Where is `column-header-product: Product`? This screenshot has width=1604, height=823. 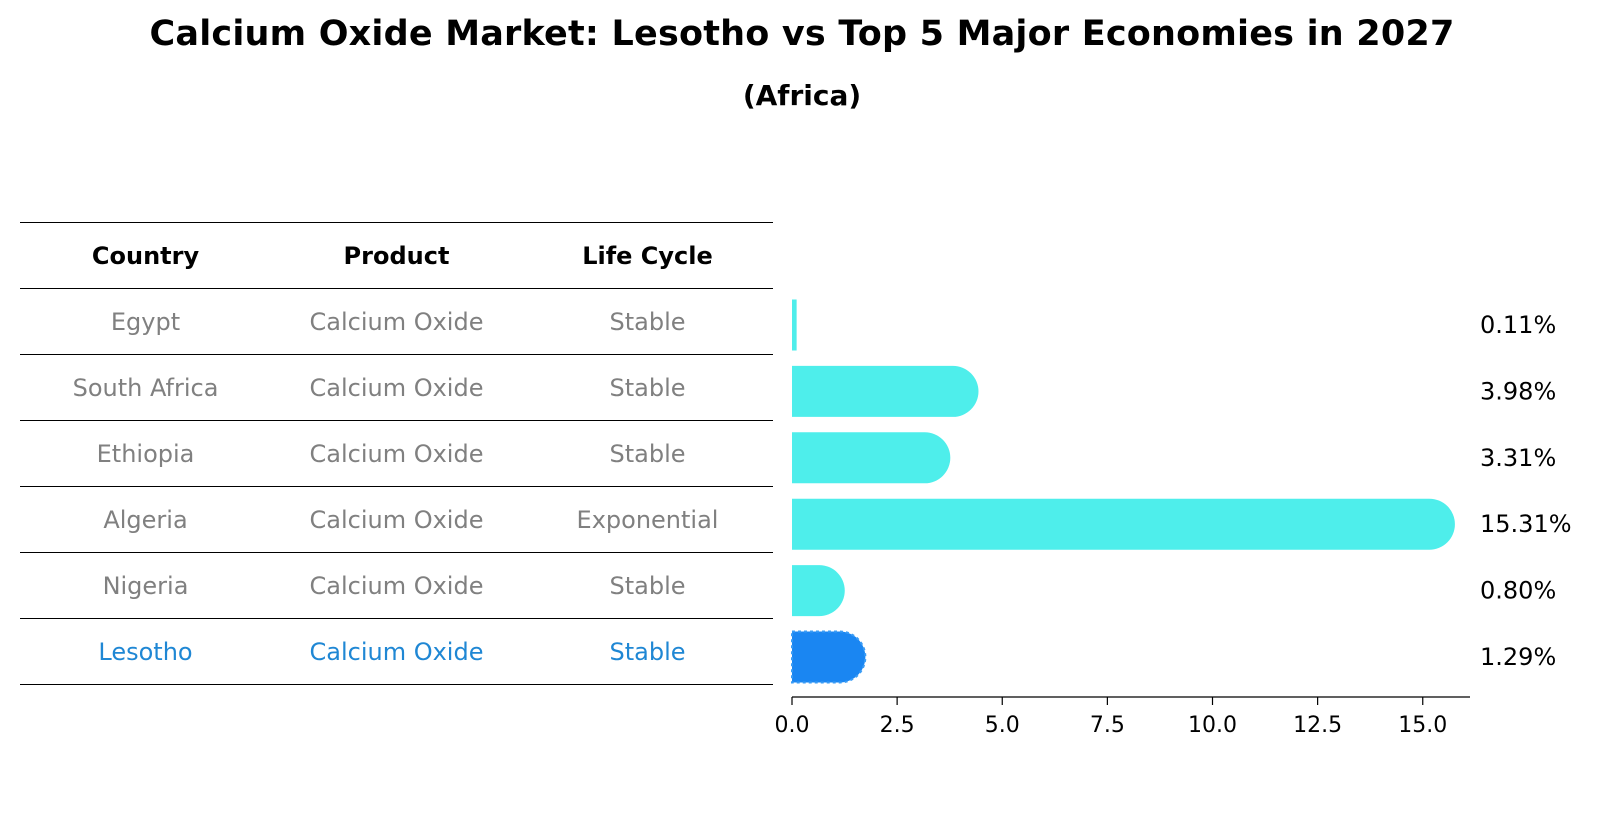 column-header-product: Product is located at coordinates (396, 255).